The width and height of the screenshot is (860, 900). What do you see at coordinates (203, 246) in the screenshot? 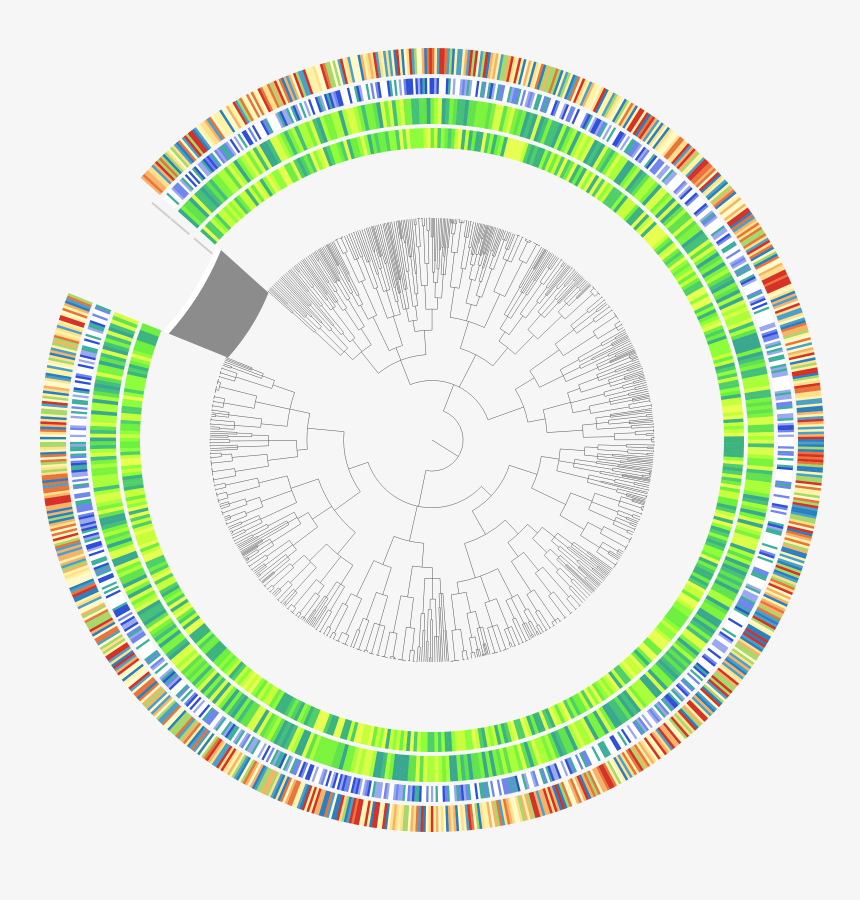
I see `ring-label-mark` at bounding box center [203, 246].